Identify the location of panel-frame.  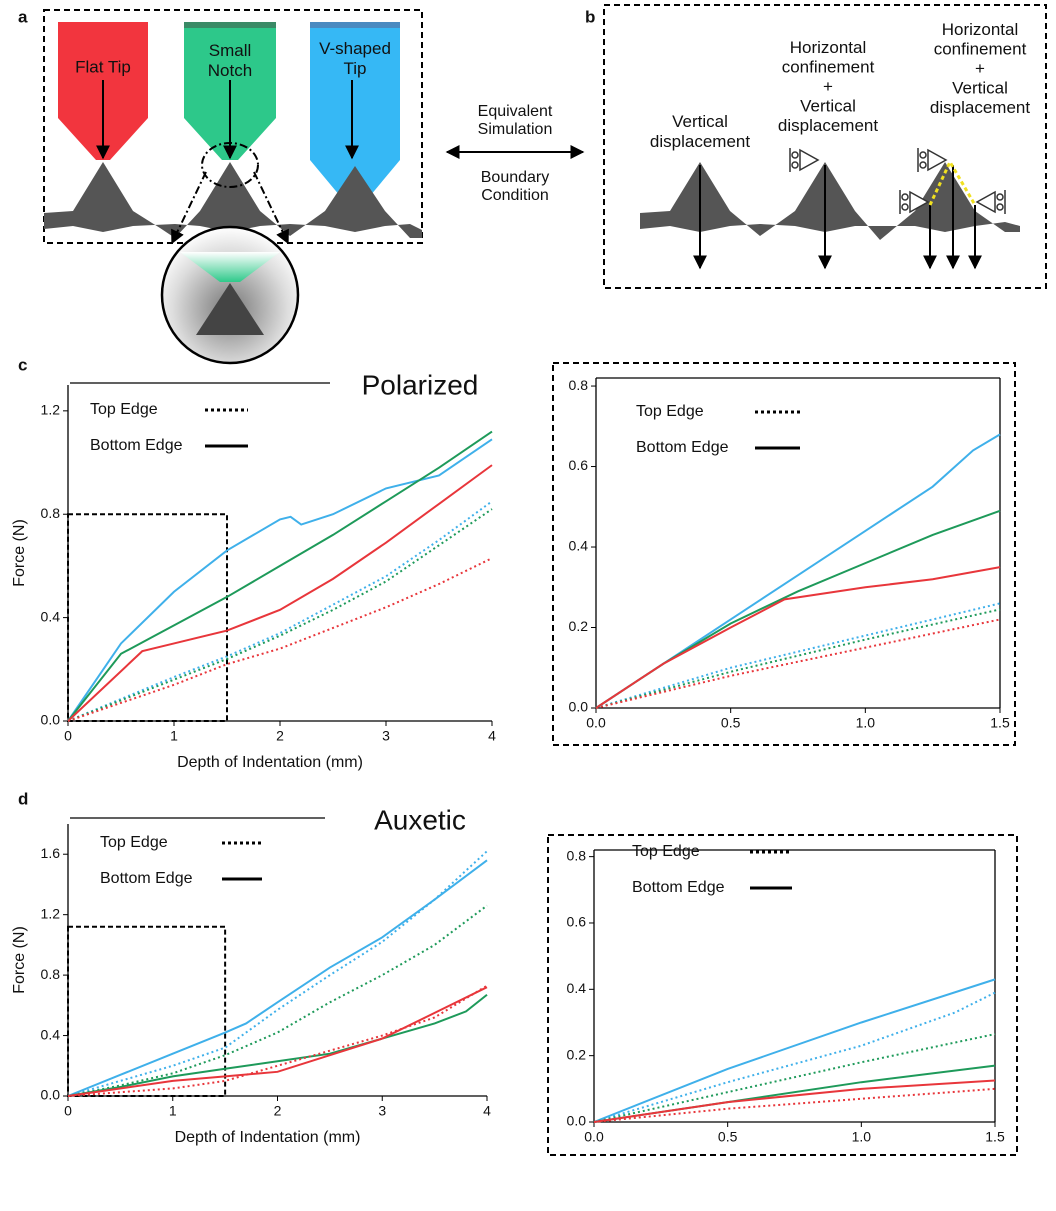
(825, 146).